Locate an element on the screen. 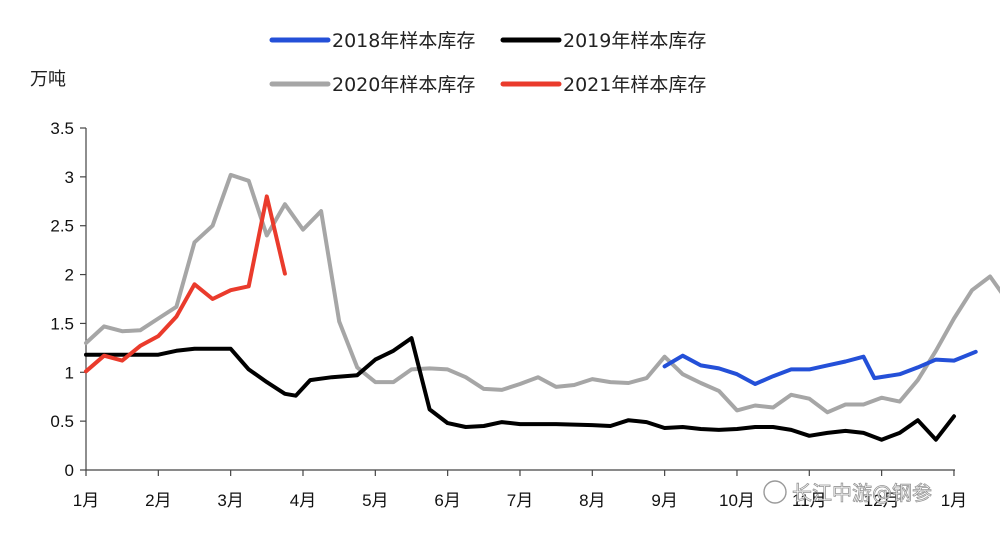 This screenshot has width=1000, height=537. y-tick-label: 0.5 is located at coordinates (62, 421).